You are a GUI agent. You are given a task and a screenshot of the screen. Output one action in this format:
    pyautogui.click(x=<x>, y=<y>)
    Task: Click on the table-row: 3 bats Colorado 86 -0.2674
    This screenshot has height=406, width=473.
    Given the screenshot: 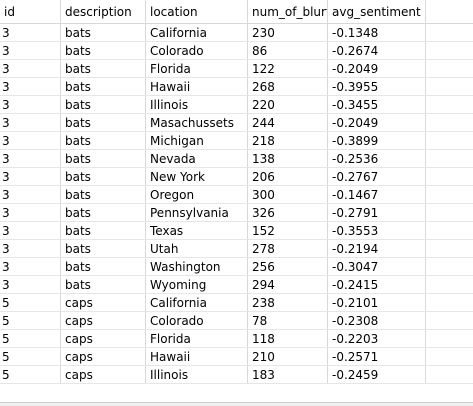 What is the action you would take?
    pyautogui.click(x=236, y=51)
    